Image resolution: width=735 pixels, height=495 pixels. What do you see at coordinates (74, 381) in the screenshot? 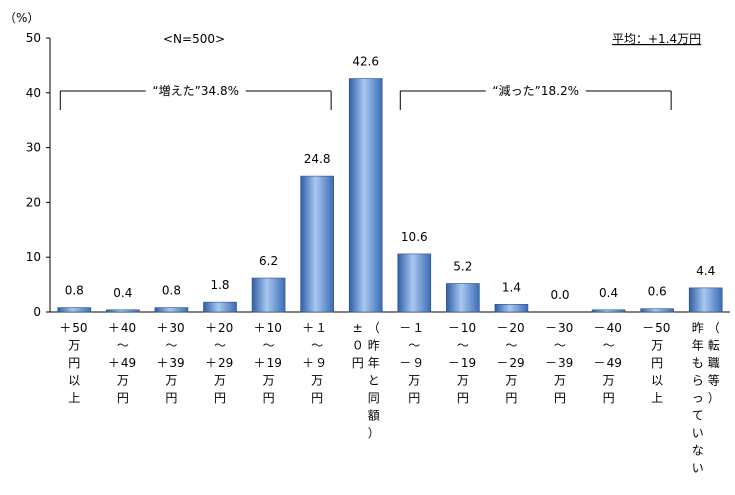
I see `category-label-part: 以` at bounding box center [74, 381].